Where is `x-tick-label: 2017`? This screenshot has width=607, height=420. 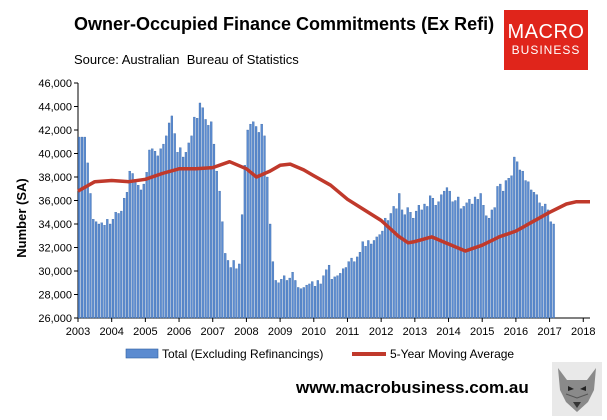
x-tick-label: 2017 is located at coordinates (549, 332).